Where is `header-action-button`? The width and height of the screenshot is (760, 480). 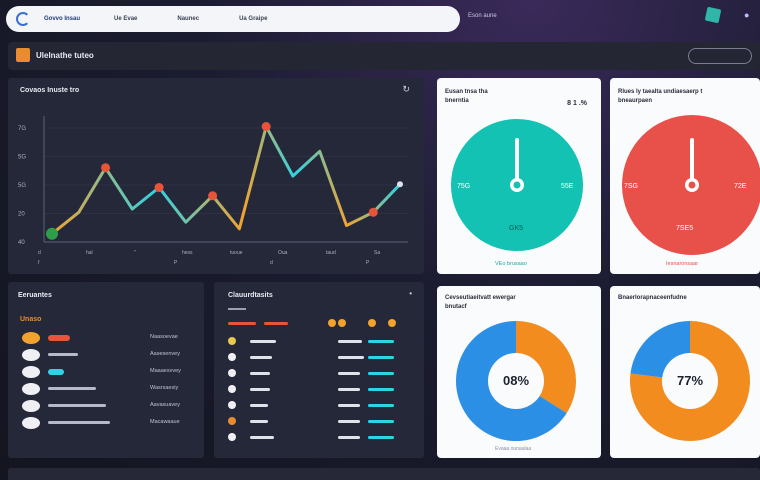 header-action-button is located at coordinates (720, 56).